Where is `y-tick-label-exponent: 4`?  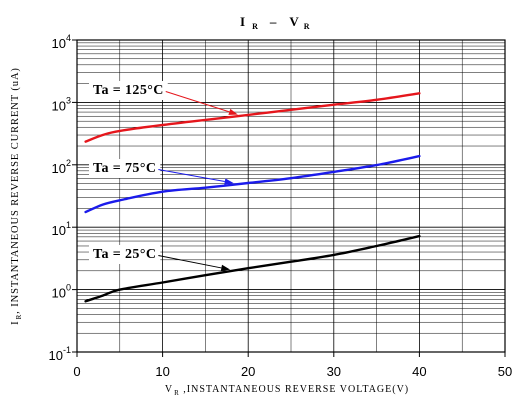
y-tick-label-exponent: 4 is located at coordinates (68, 38).